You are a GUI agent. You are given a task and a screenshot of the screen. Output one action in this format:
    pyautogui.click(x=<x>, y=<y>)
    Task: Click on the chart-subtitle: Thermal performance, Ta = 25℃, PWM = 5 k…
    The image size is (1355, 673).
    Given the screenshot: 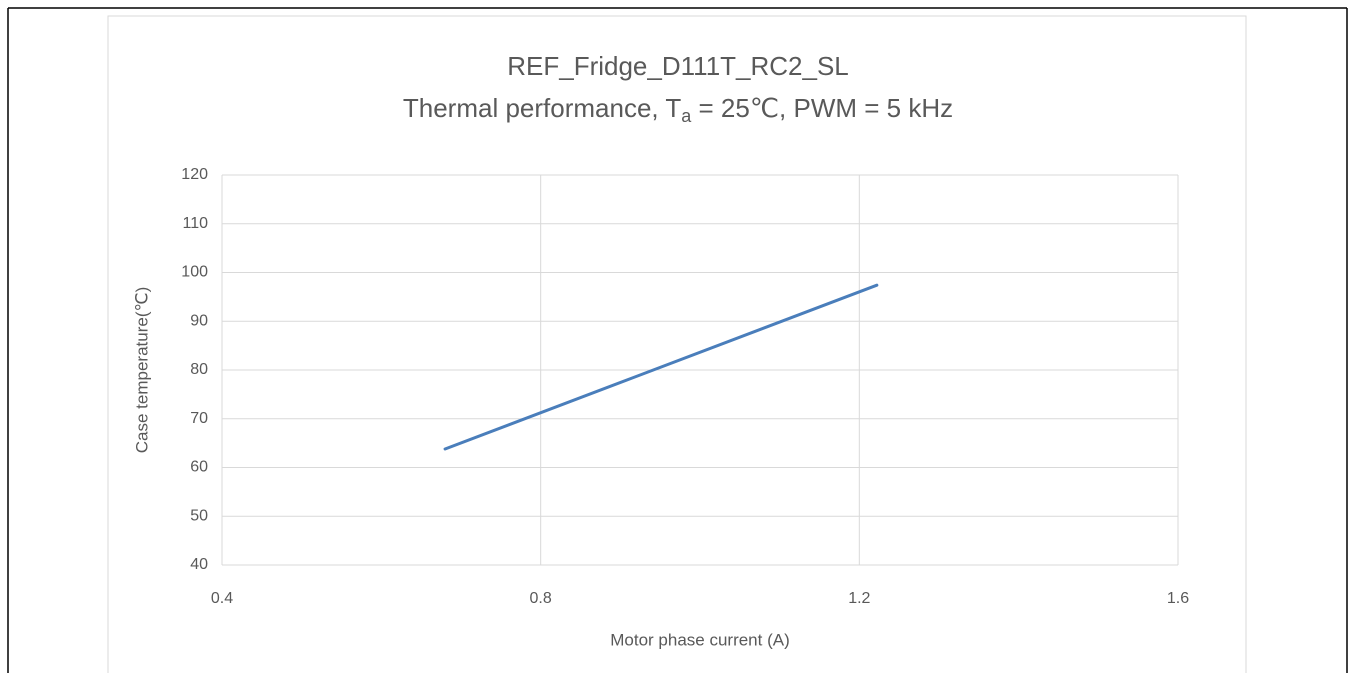 What is the action you would take?
    pyautogui.click(x=678, y=109)
    